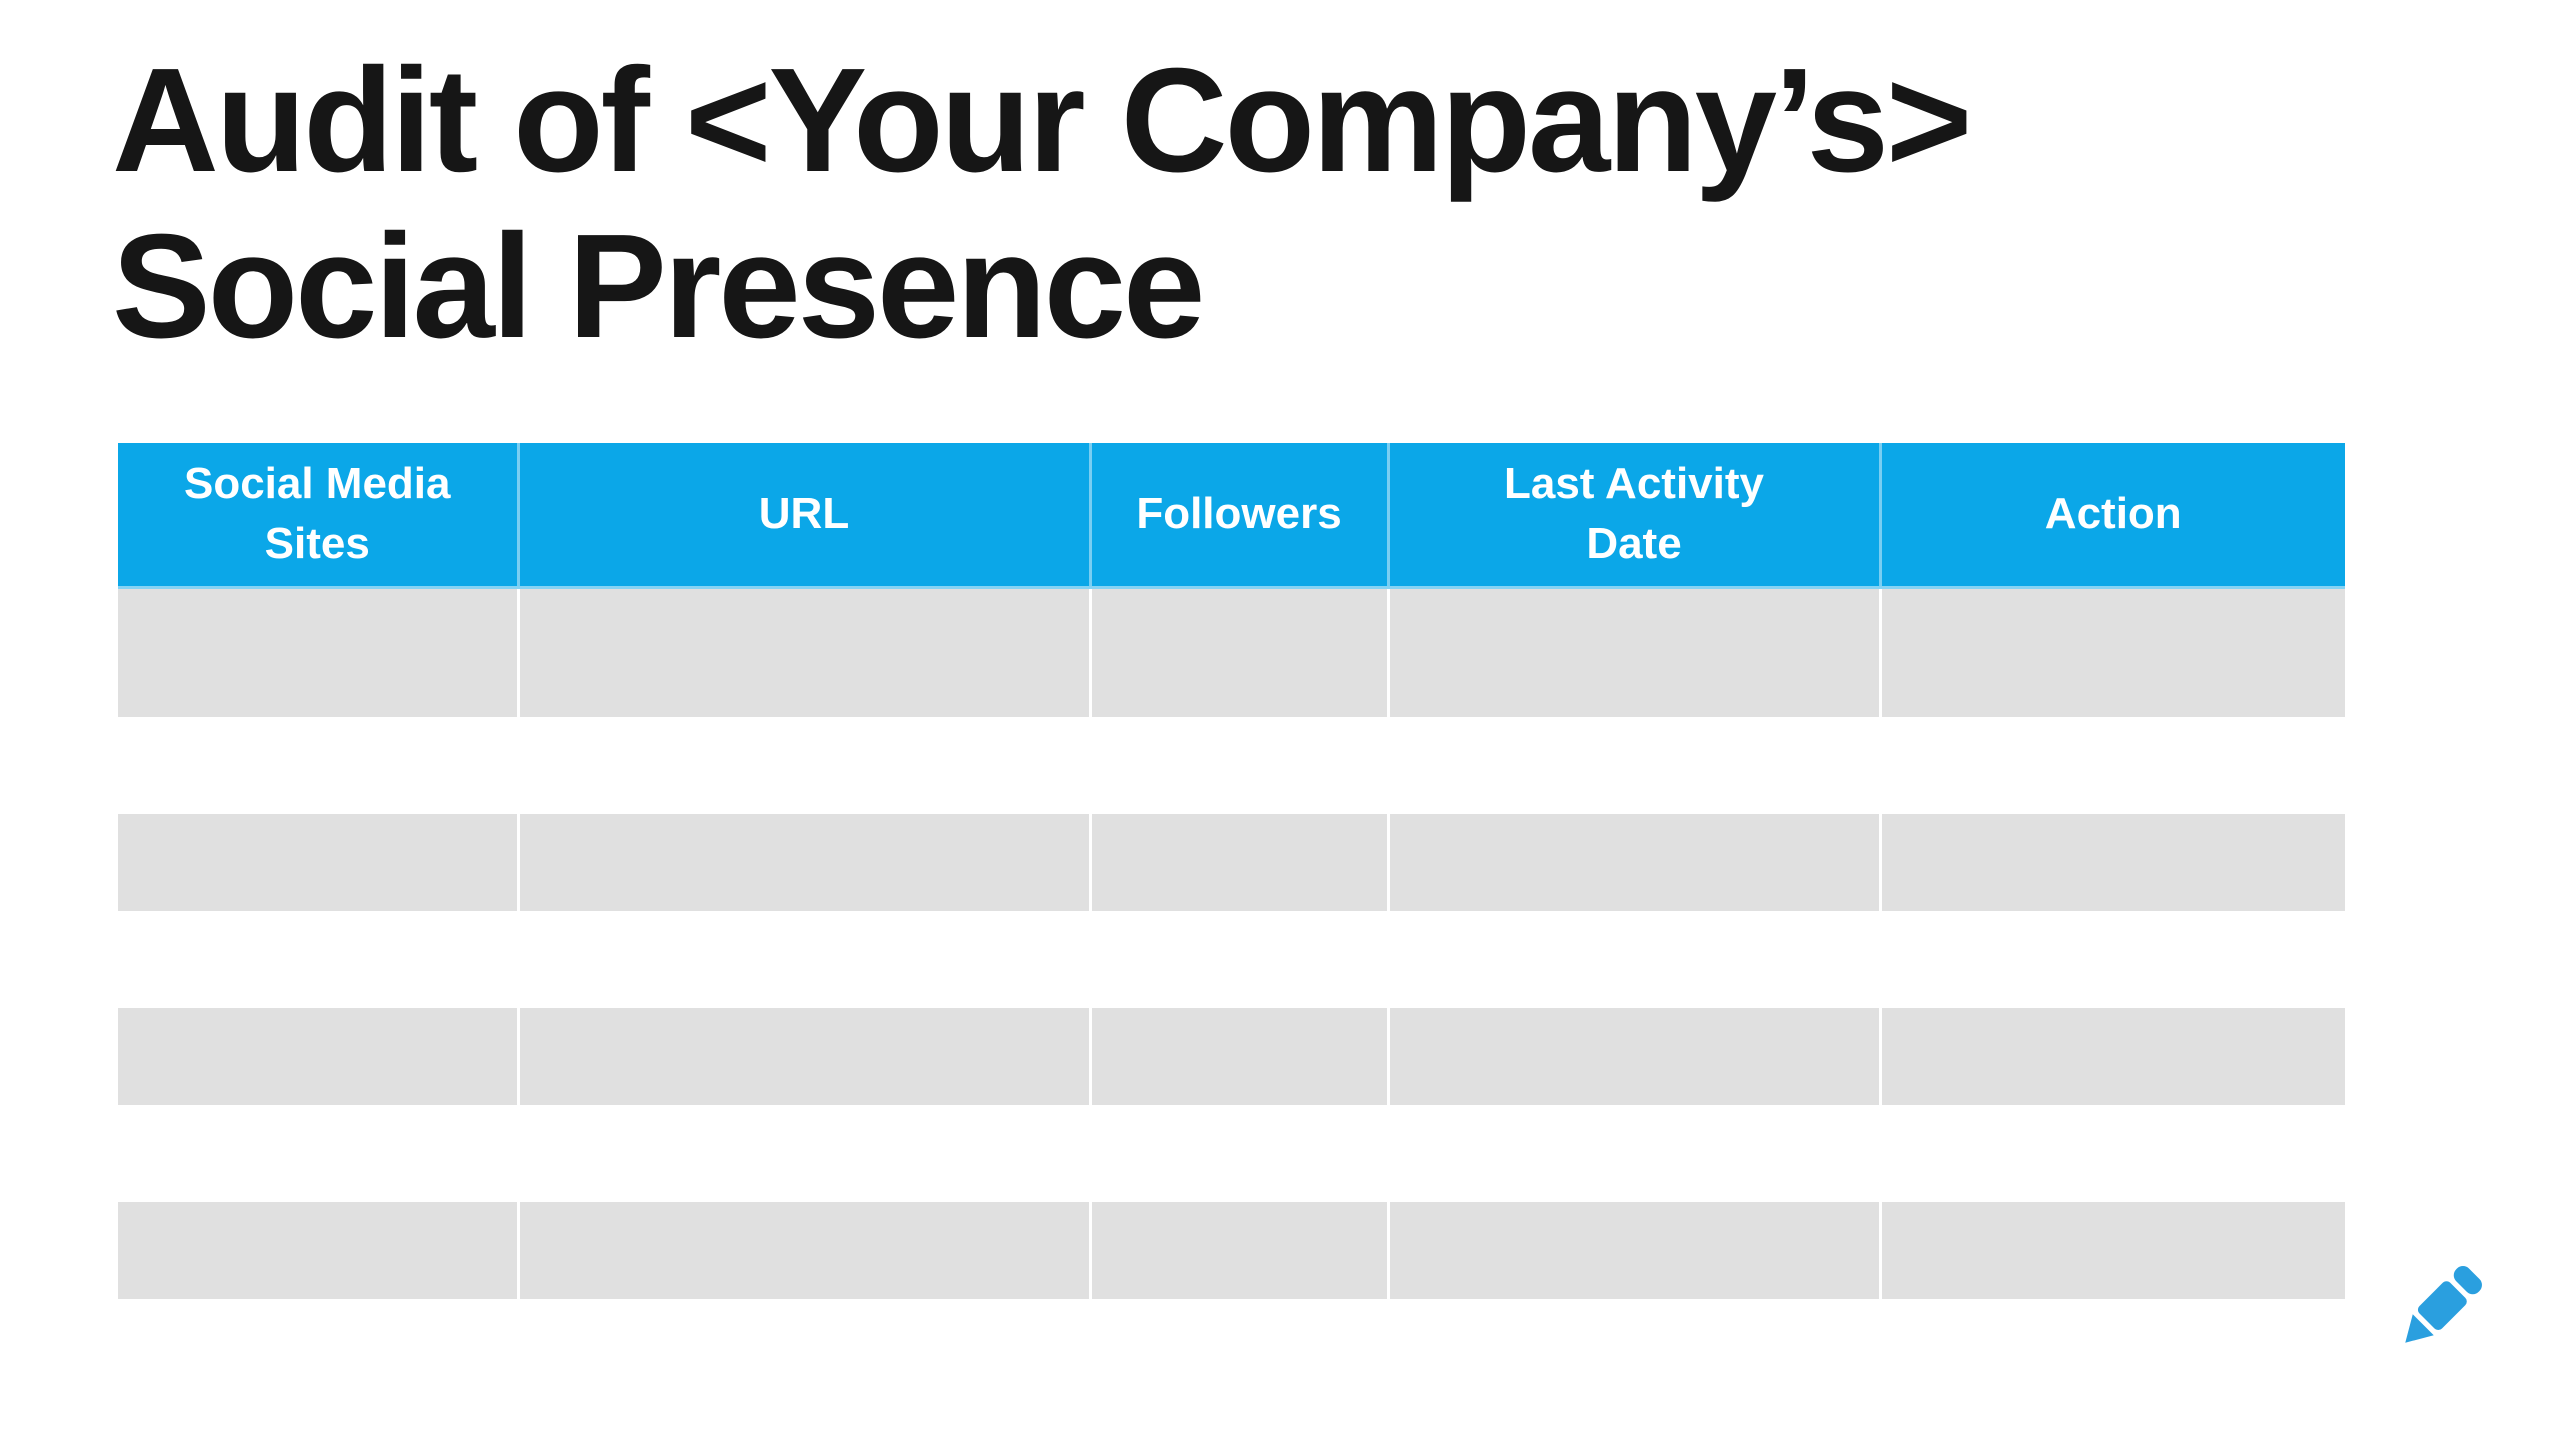  I want to click on column-header-social-media-sites: Social Media Sites, so click(318, 516).